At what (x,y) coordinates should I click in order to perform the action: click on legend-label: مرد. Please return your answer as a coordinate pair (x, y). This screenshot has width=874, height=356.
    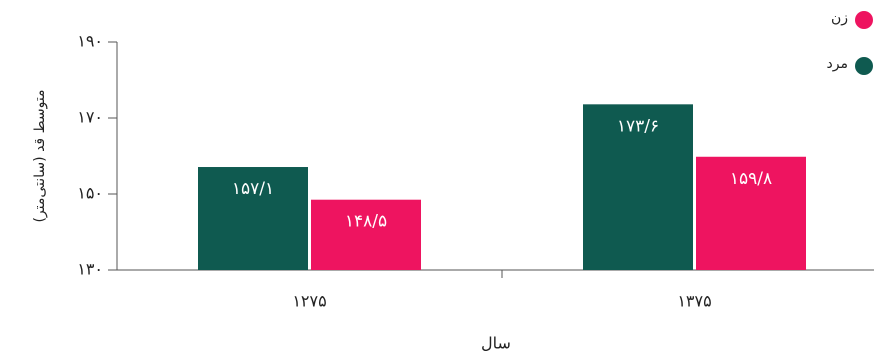
    Looking at the image, I should click on (837, 64).